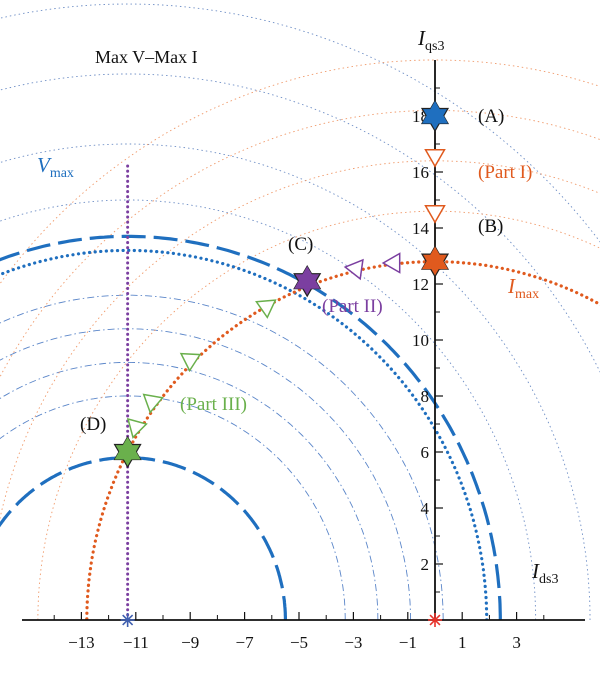  What do you see at coordinates (146, 57) in the screenshot?
I see `chart-title: Max V–Max I` at bounding box center [146, 57].